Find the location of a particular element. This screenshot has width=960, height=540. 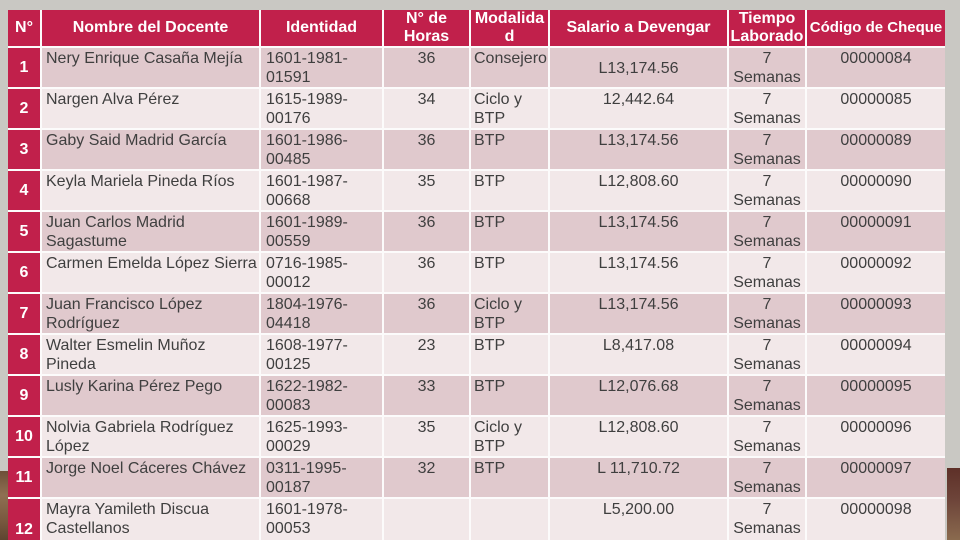

cell-codigo-cheque: 00000091 is located at coordinates (876, 231).